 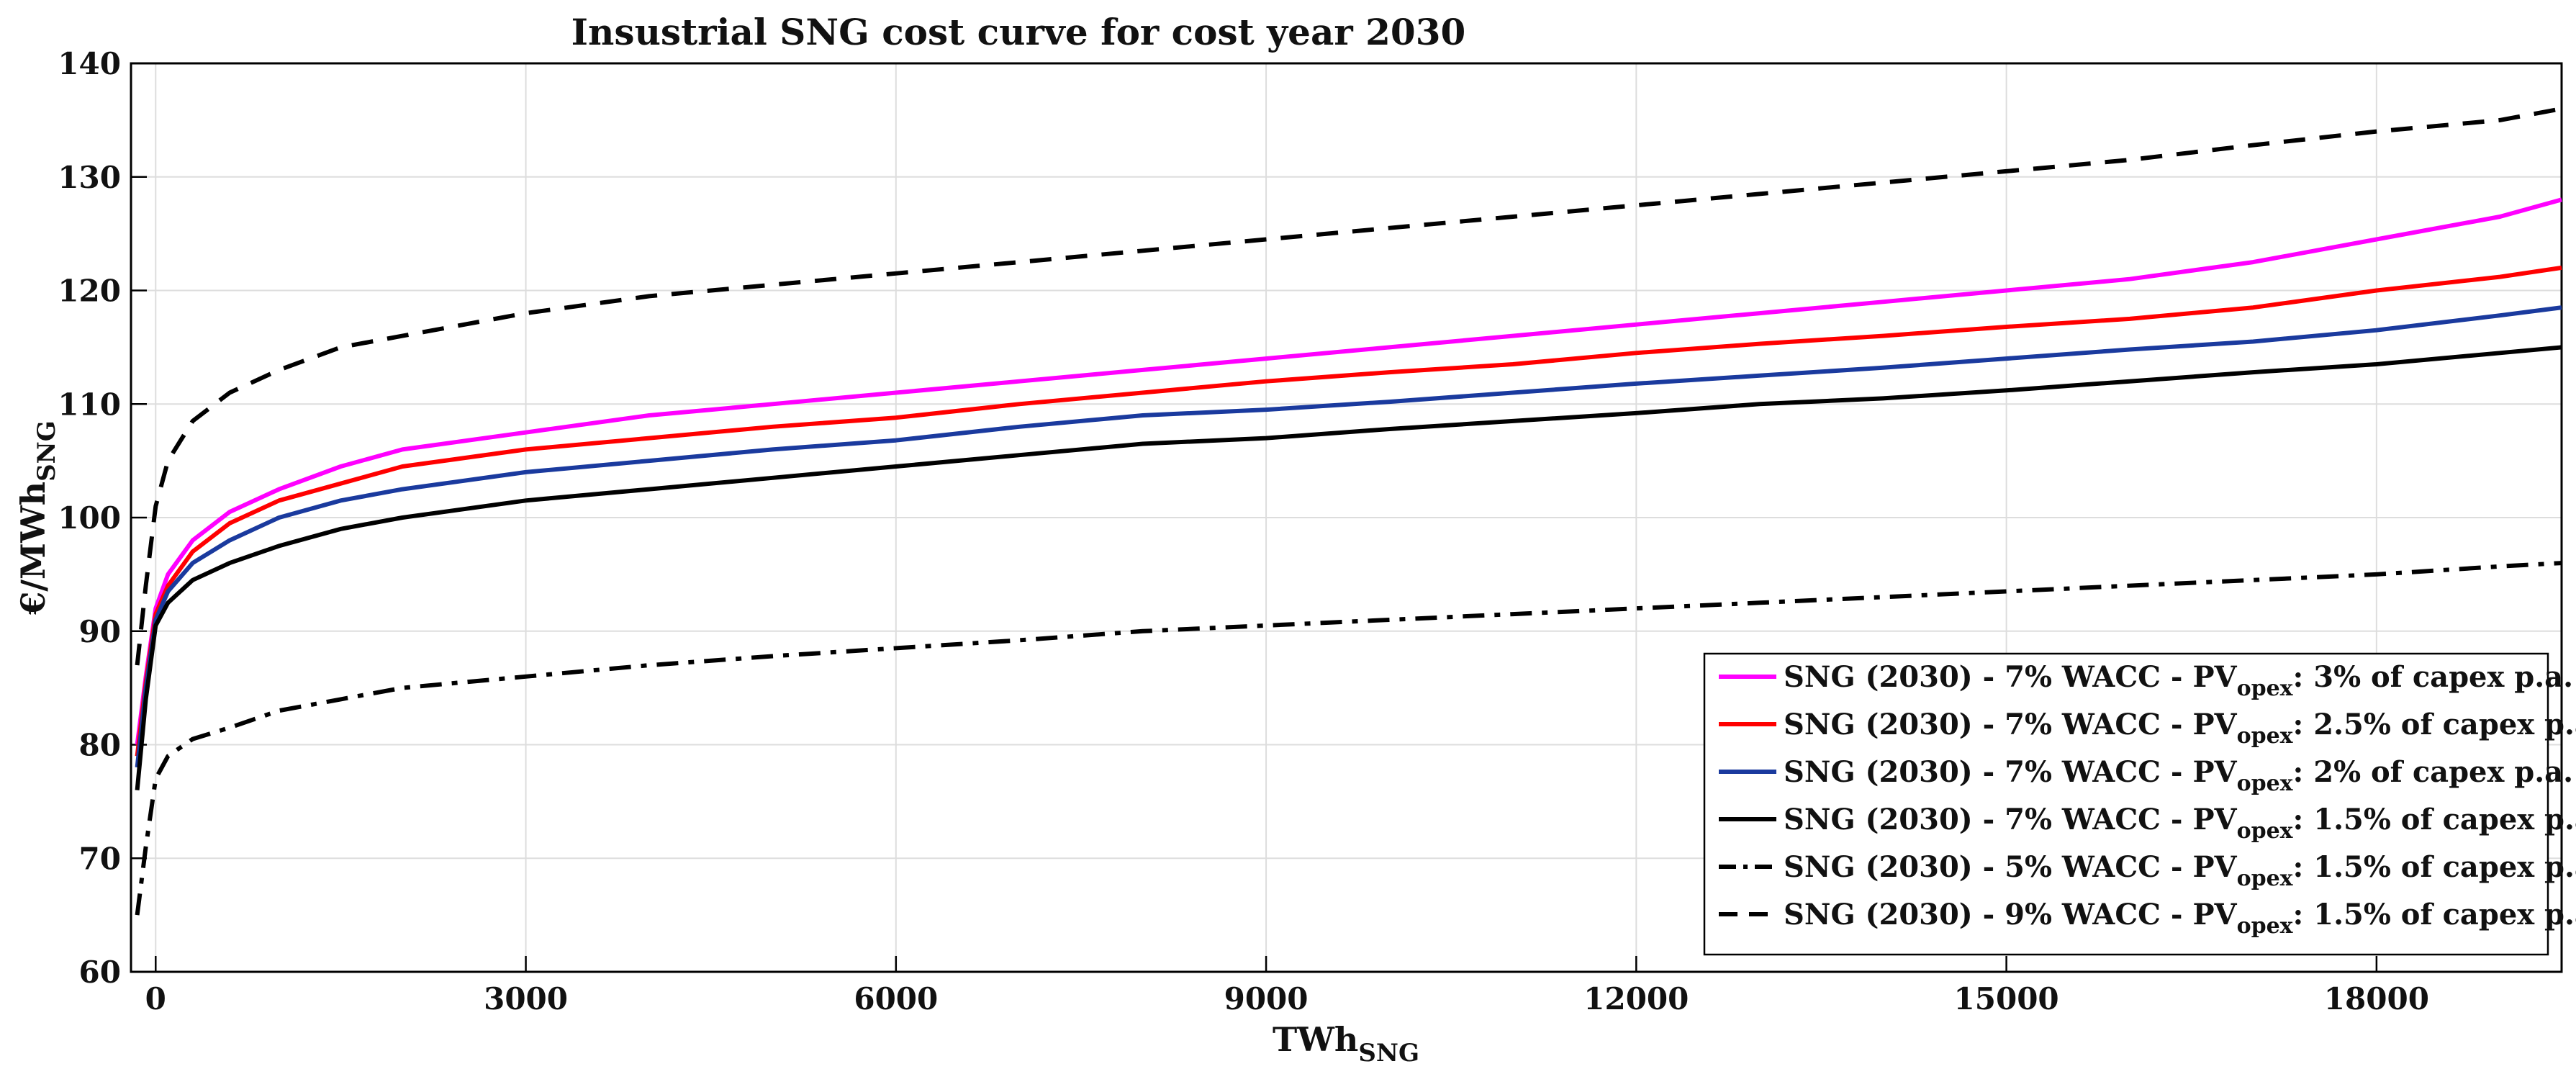 I want to click on x-tick-label: 12000, so click(x=1636, y=998).